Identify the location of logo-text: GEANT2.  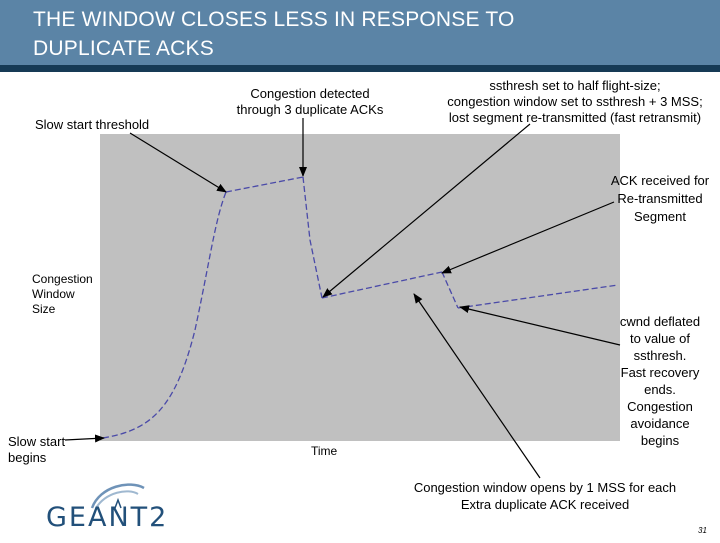
(107, 517).